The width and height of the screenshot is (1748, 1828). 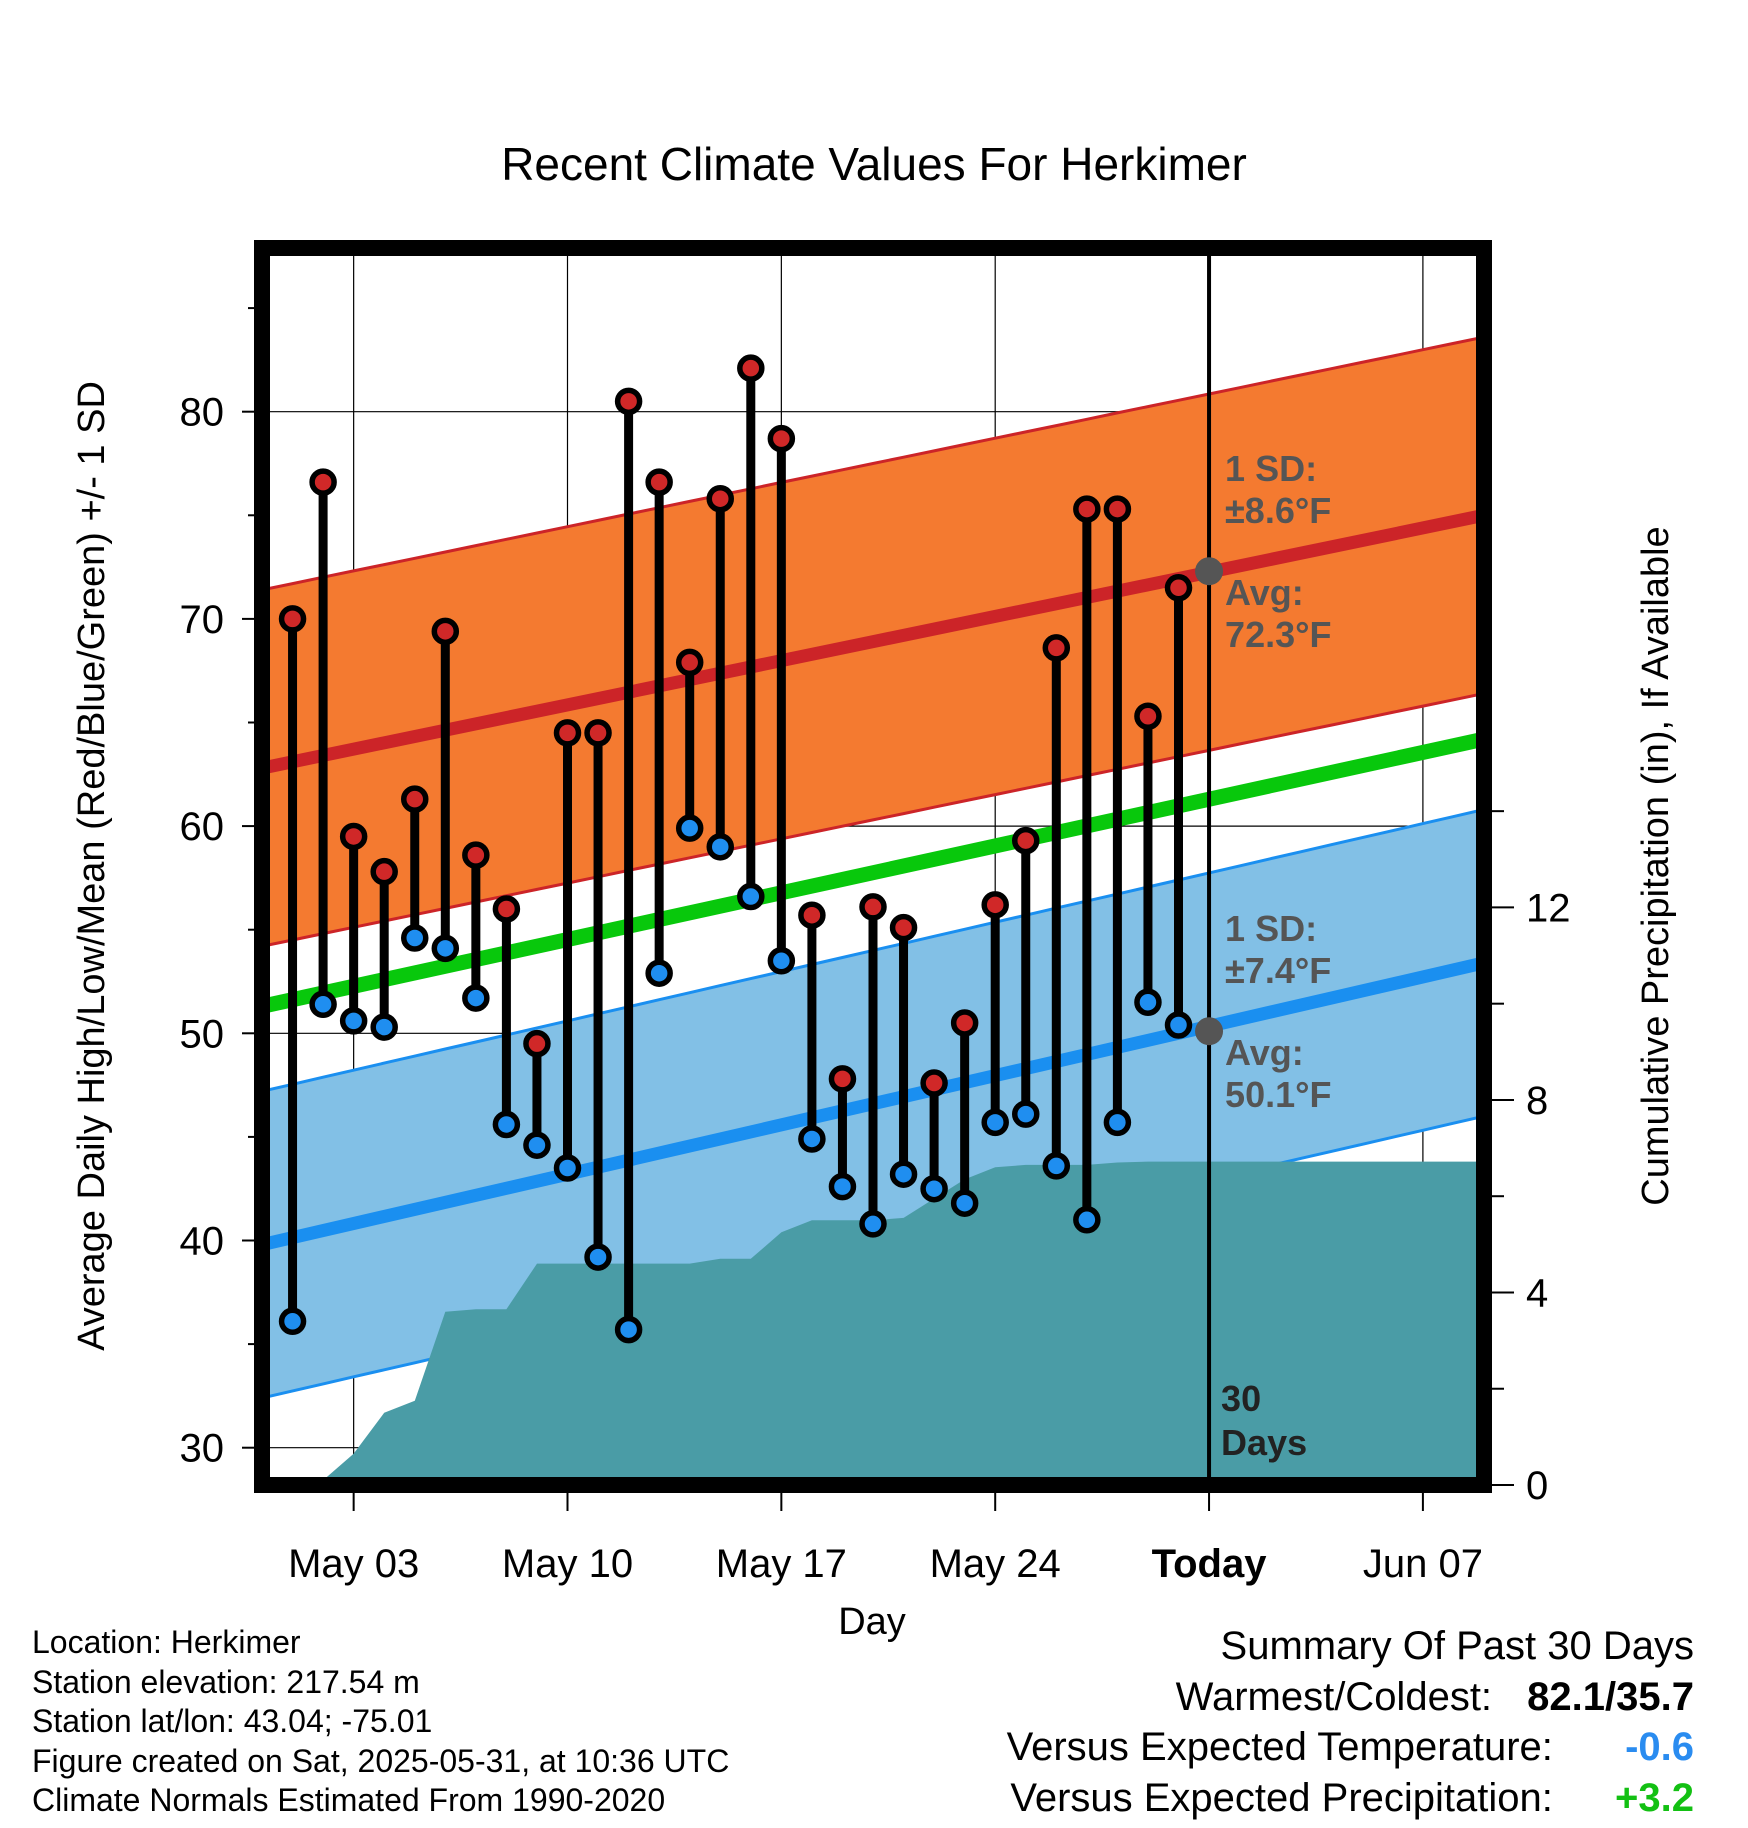 I want to click on x-tick-label: May 03, so click(x=353, y=1564).